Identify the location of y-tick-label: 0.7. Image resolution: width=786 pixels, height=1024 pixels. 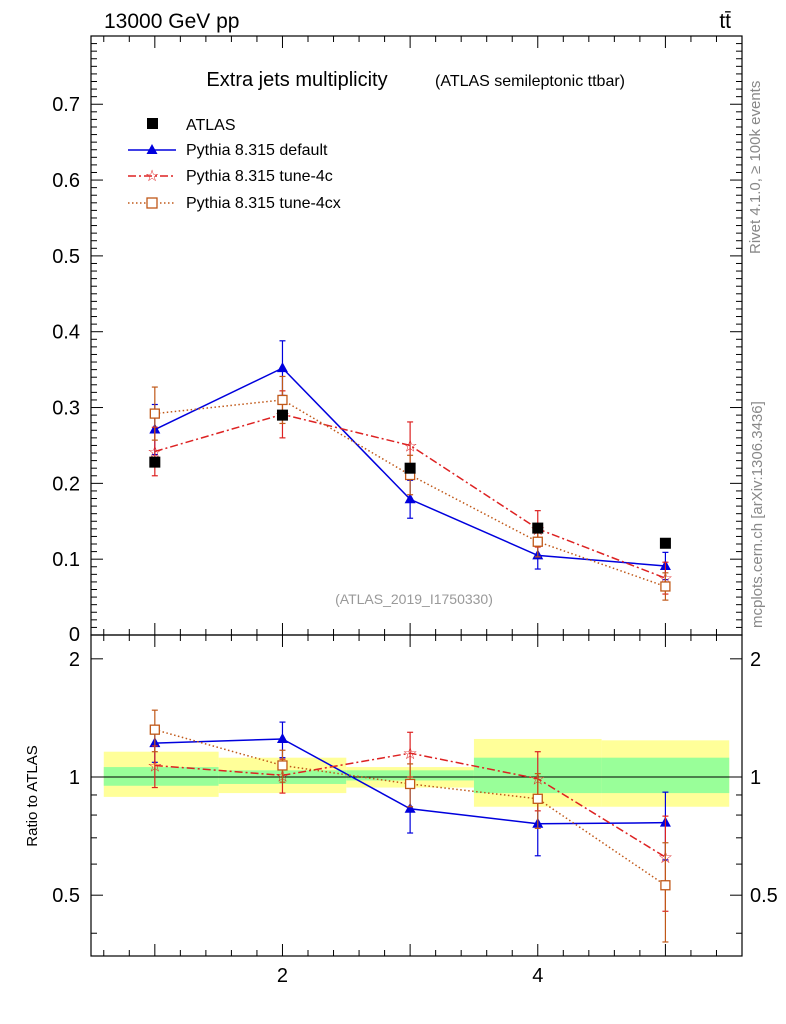
(66, 105).